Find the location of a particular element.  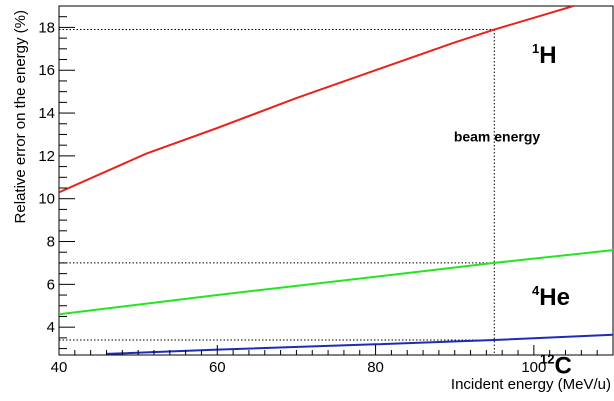

x-tick-label-40: 40 is located at coordinates (59, 367).